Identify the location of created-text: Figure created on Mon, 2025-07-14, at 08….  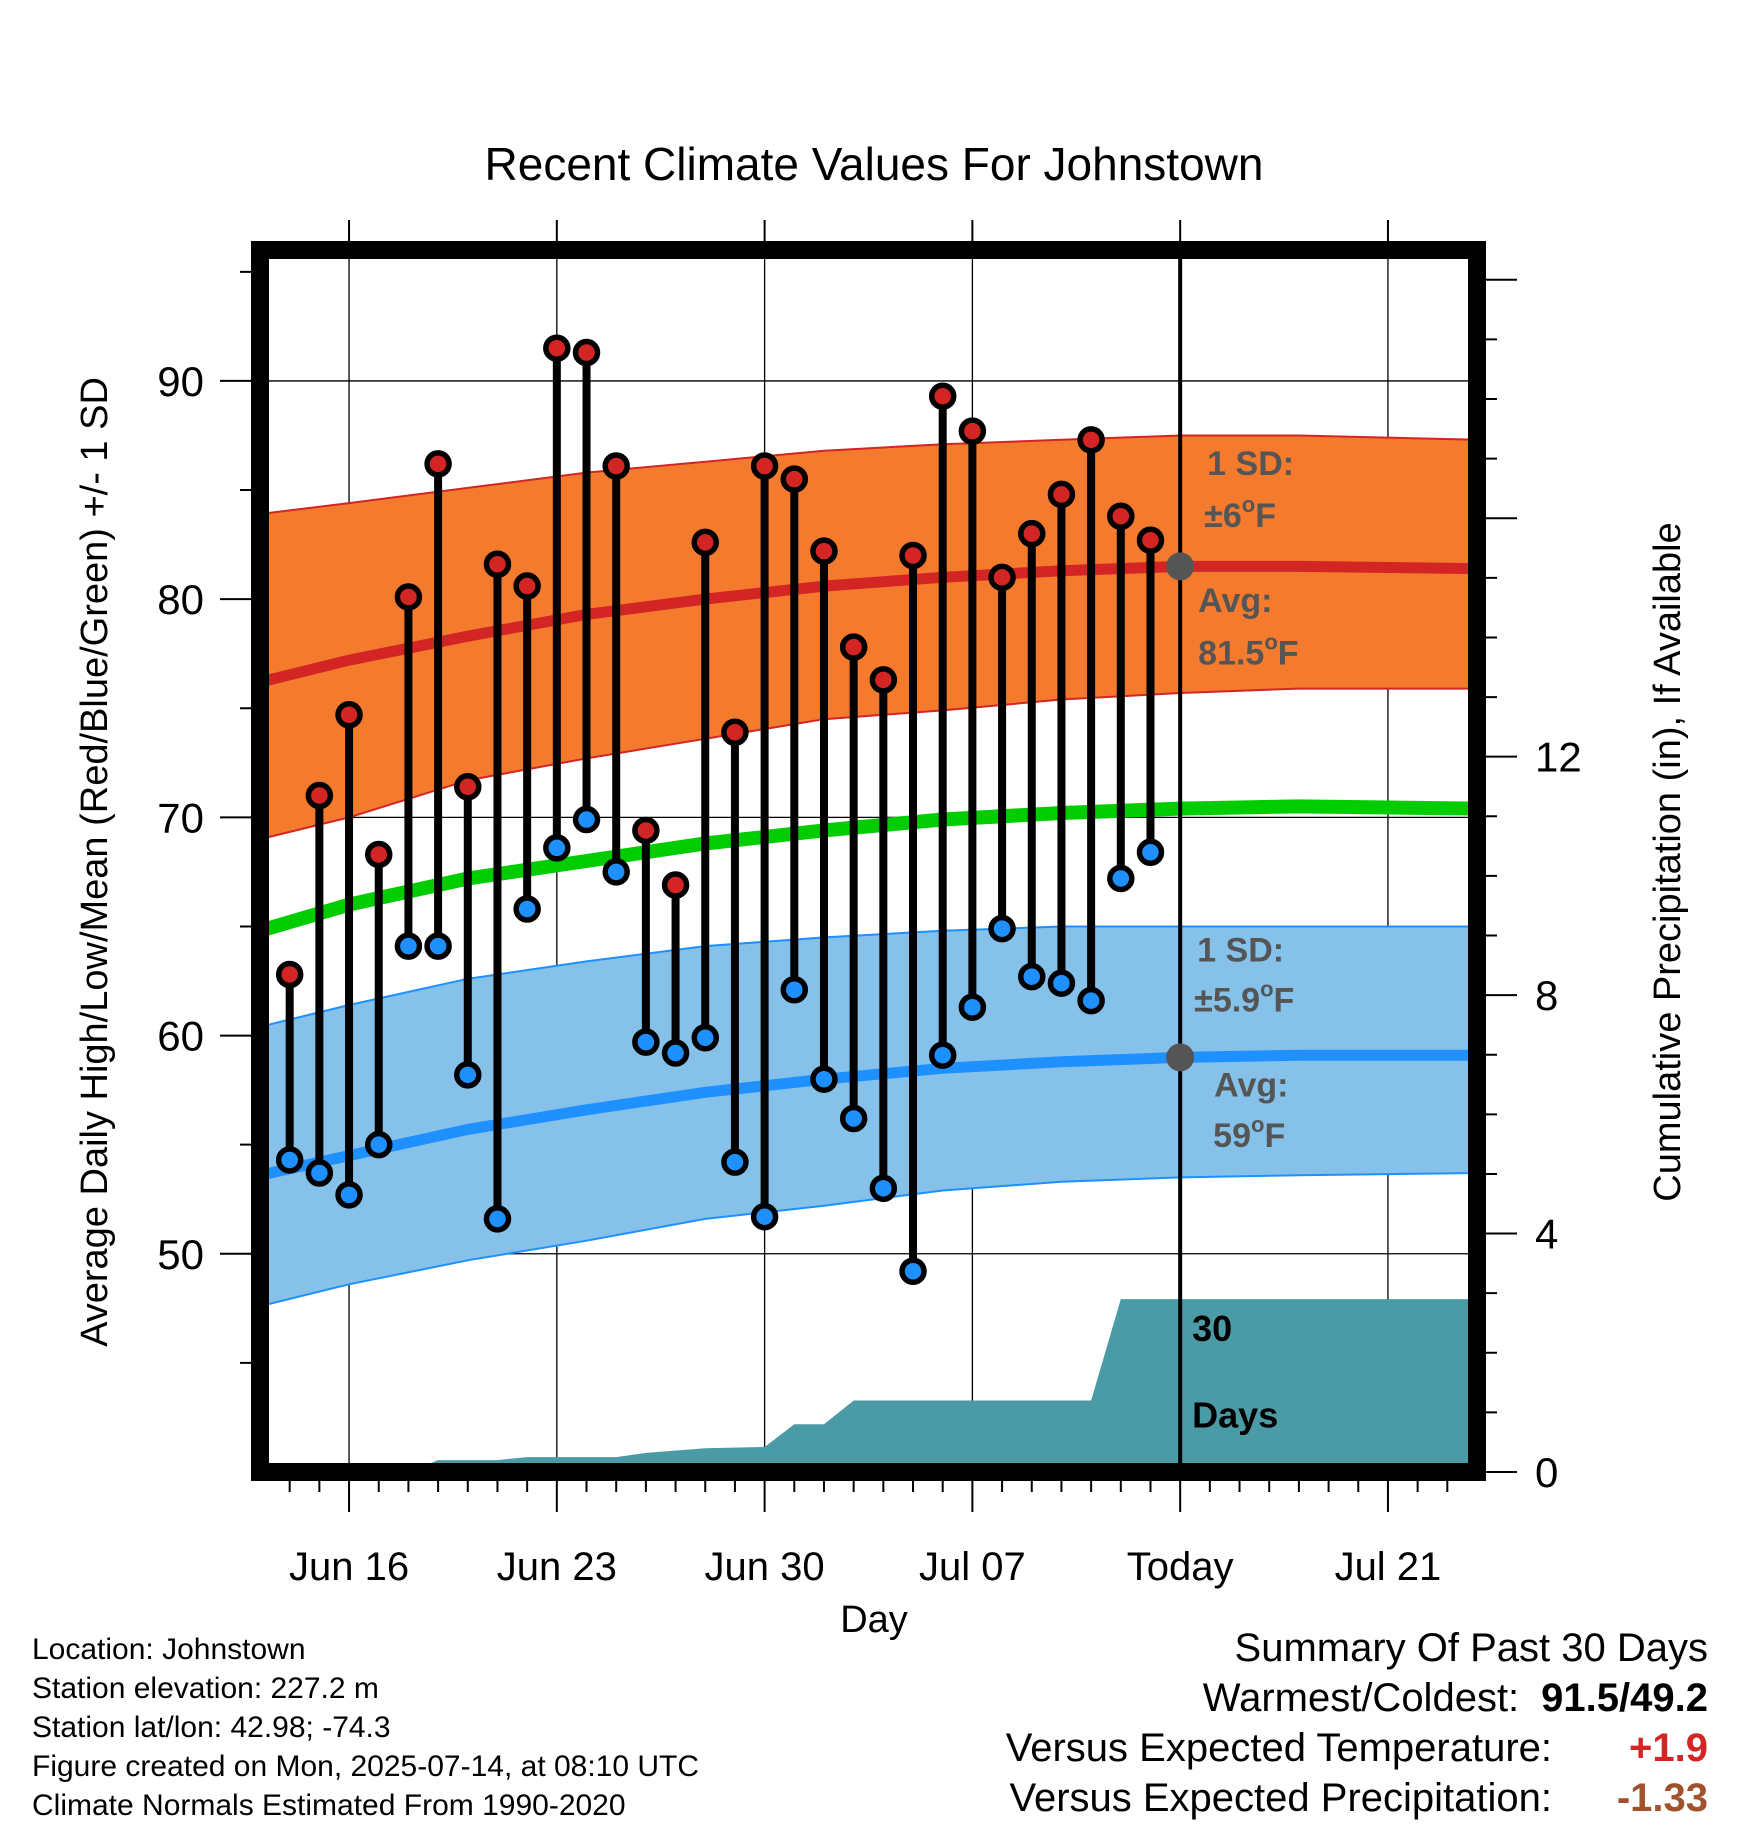
(366, 1766).